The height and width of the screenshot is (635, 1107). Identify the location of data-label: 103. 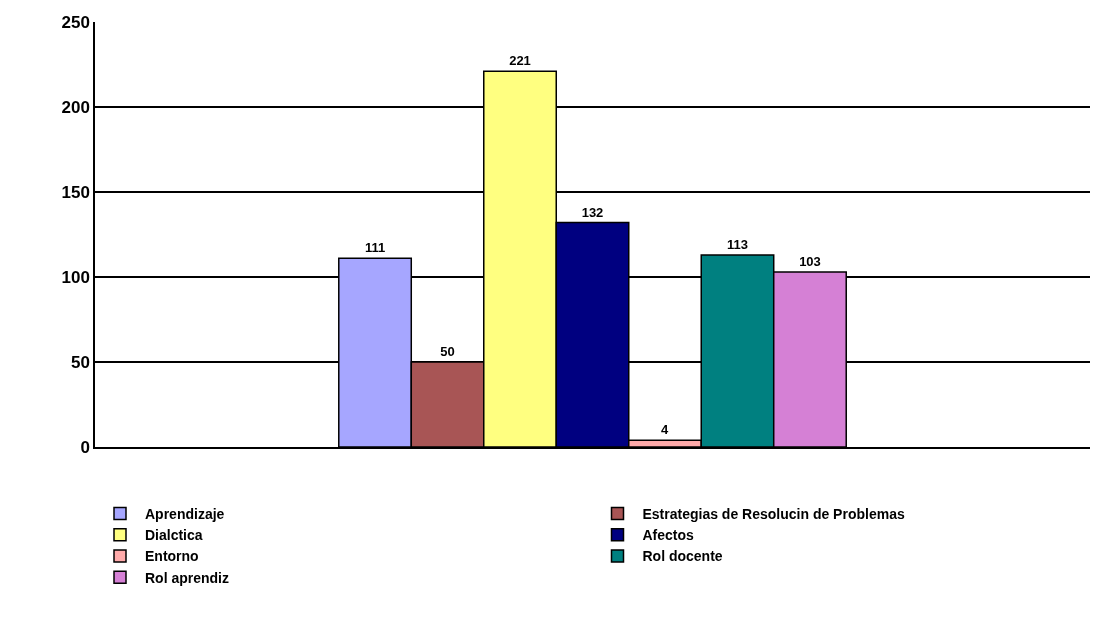
(810, 261).